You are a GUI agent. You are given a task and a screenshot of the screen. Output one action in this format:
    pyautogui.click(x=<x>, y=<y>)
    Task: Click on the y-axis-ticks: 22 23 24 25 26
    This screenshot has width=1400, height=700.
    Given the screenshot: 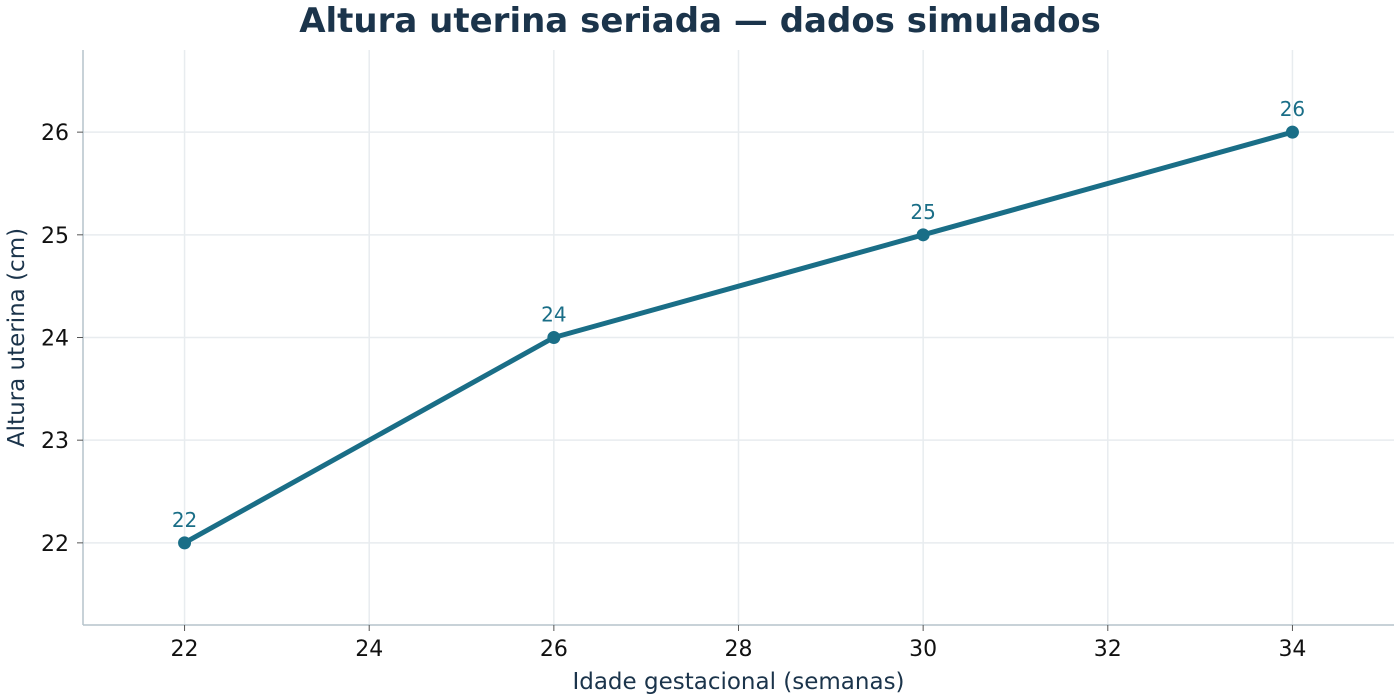 What is the action you would take?
    pyautogui.click(x=62, y=339)
    